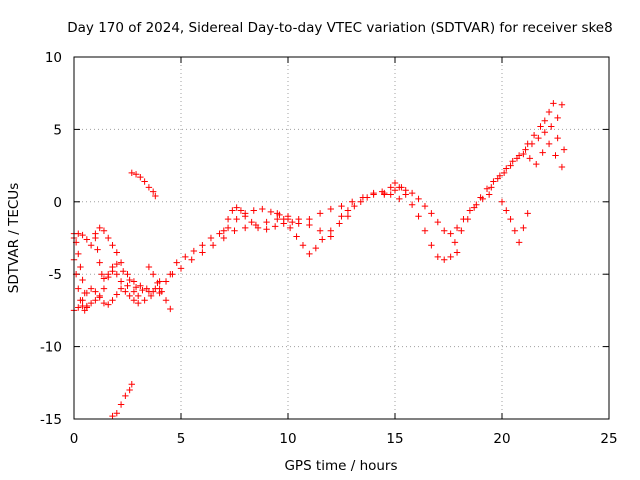  I want to click on series-arc-j, so click(232, 235).